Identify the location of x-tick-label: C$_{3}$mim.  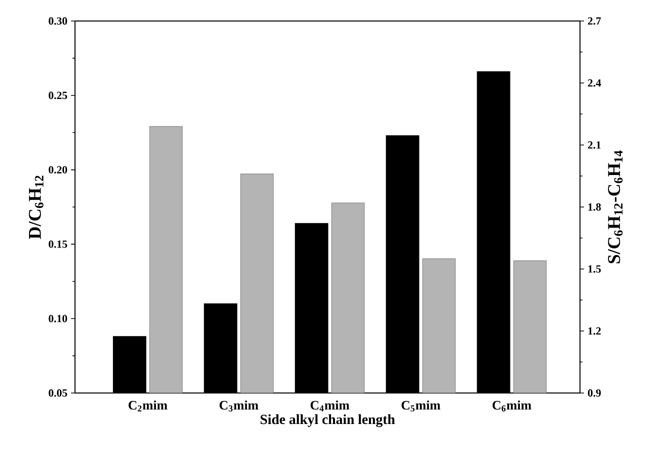
(239, 406).